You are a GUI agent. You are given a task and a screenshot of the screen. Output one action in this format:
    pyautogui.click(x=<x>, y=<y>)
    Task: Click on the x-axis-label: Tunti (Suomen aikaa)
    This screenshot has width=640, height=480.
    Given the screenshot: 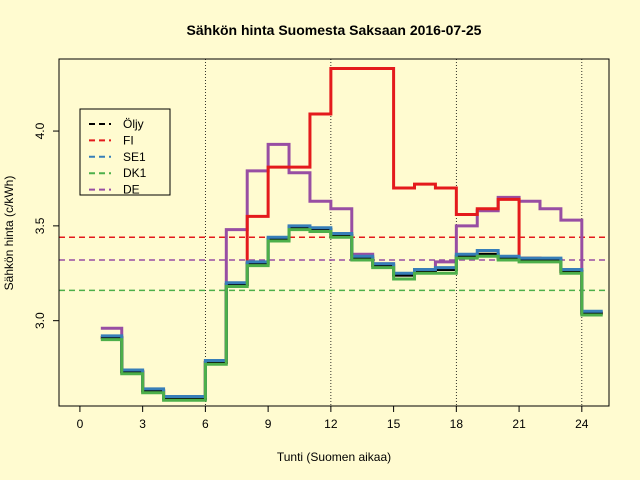 What is the action you would take?
    pyautogui.click(x=334, y=457)
    